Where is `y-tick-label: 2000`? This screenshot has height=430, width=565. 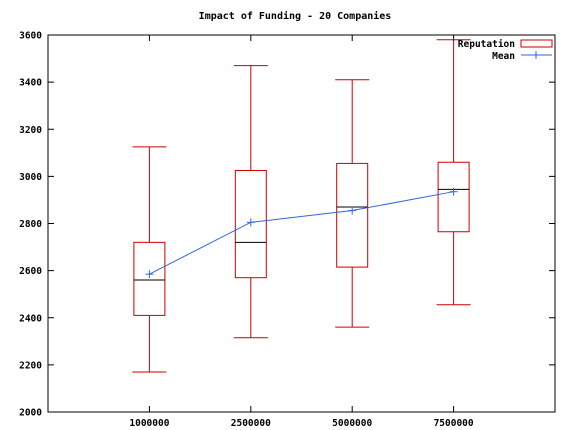 y-tick-label: 2000 is located at coordinates (30, 413).